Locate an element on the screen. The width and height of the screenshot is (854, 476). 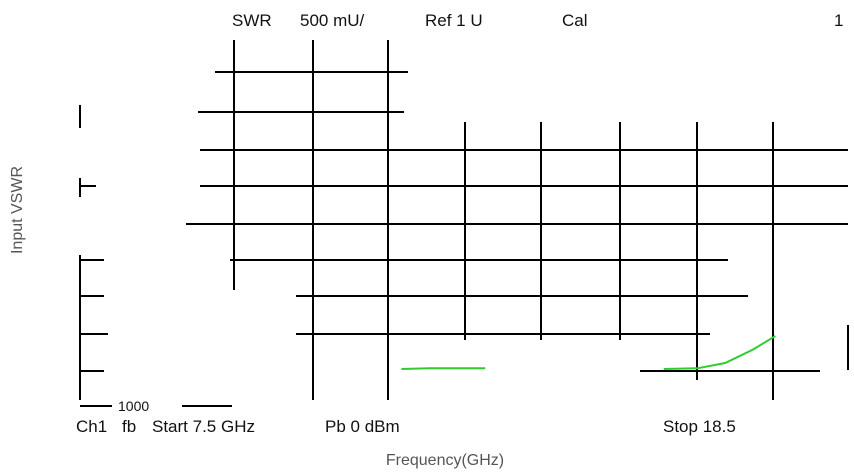
footer-stop: Stop 18.5 is located at coordinates (699, 426).